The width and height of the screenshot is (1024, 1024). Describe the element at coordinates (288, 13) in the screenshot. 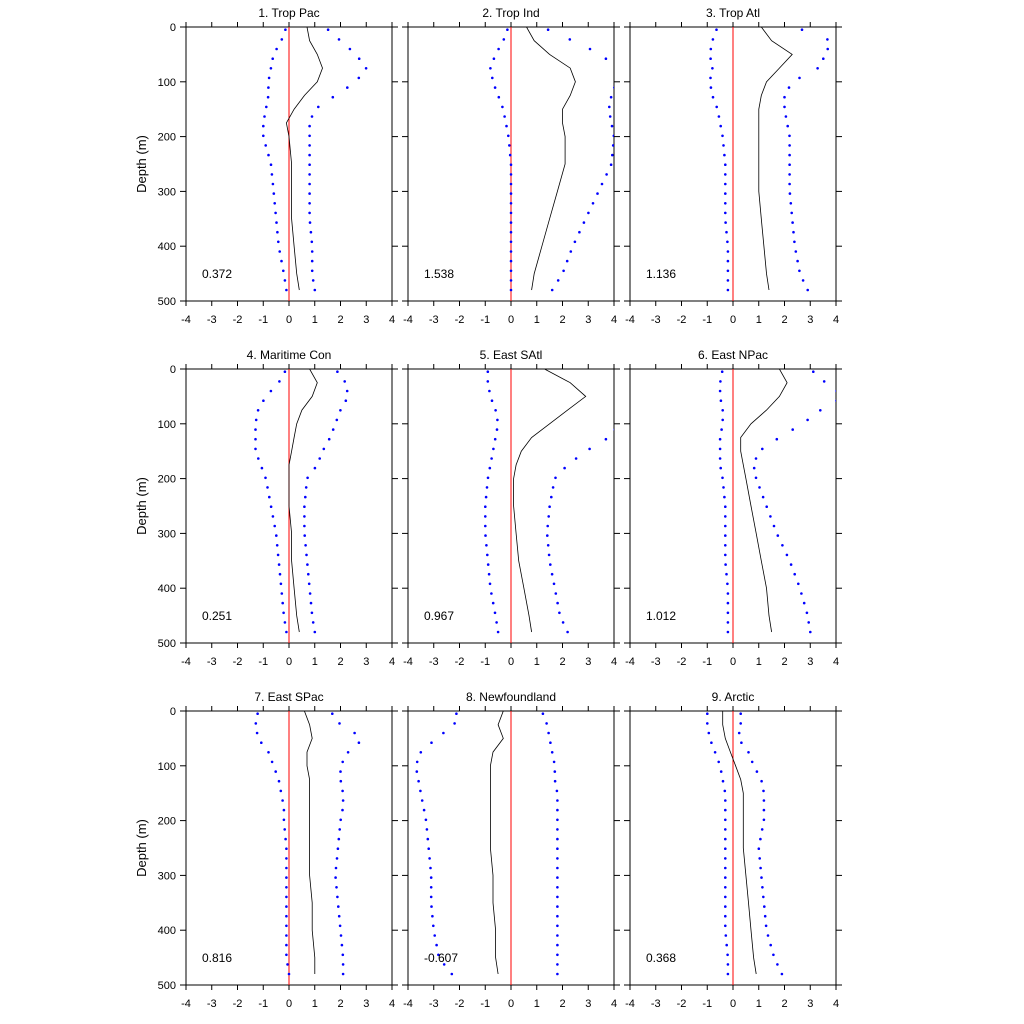

I see `panel-title: 1. Trop Pac` at that location.